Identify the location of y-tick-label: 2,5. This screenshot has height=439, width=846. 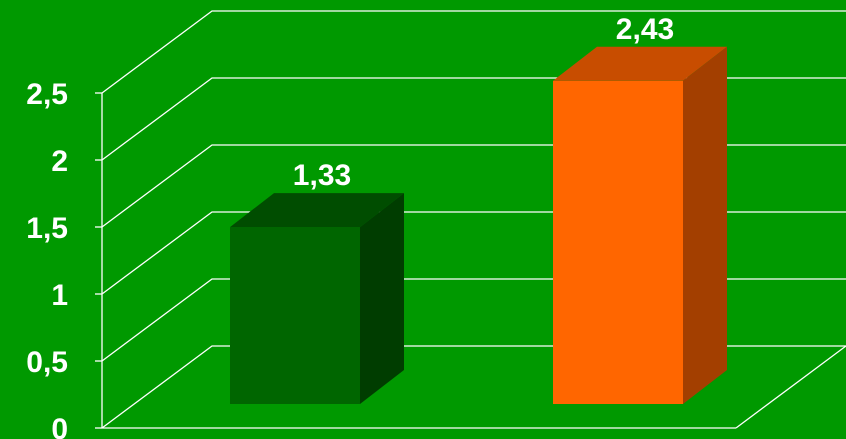
(47, 94).